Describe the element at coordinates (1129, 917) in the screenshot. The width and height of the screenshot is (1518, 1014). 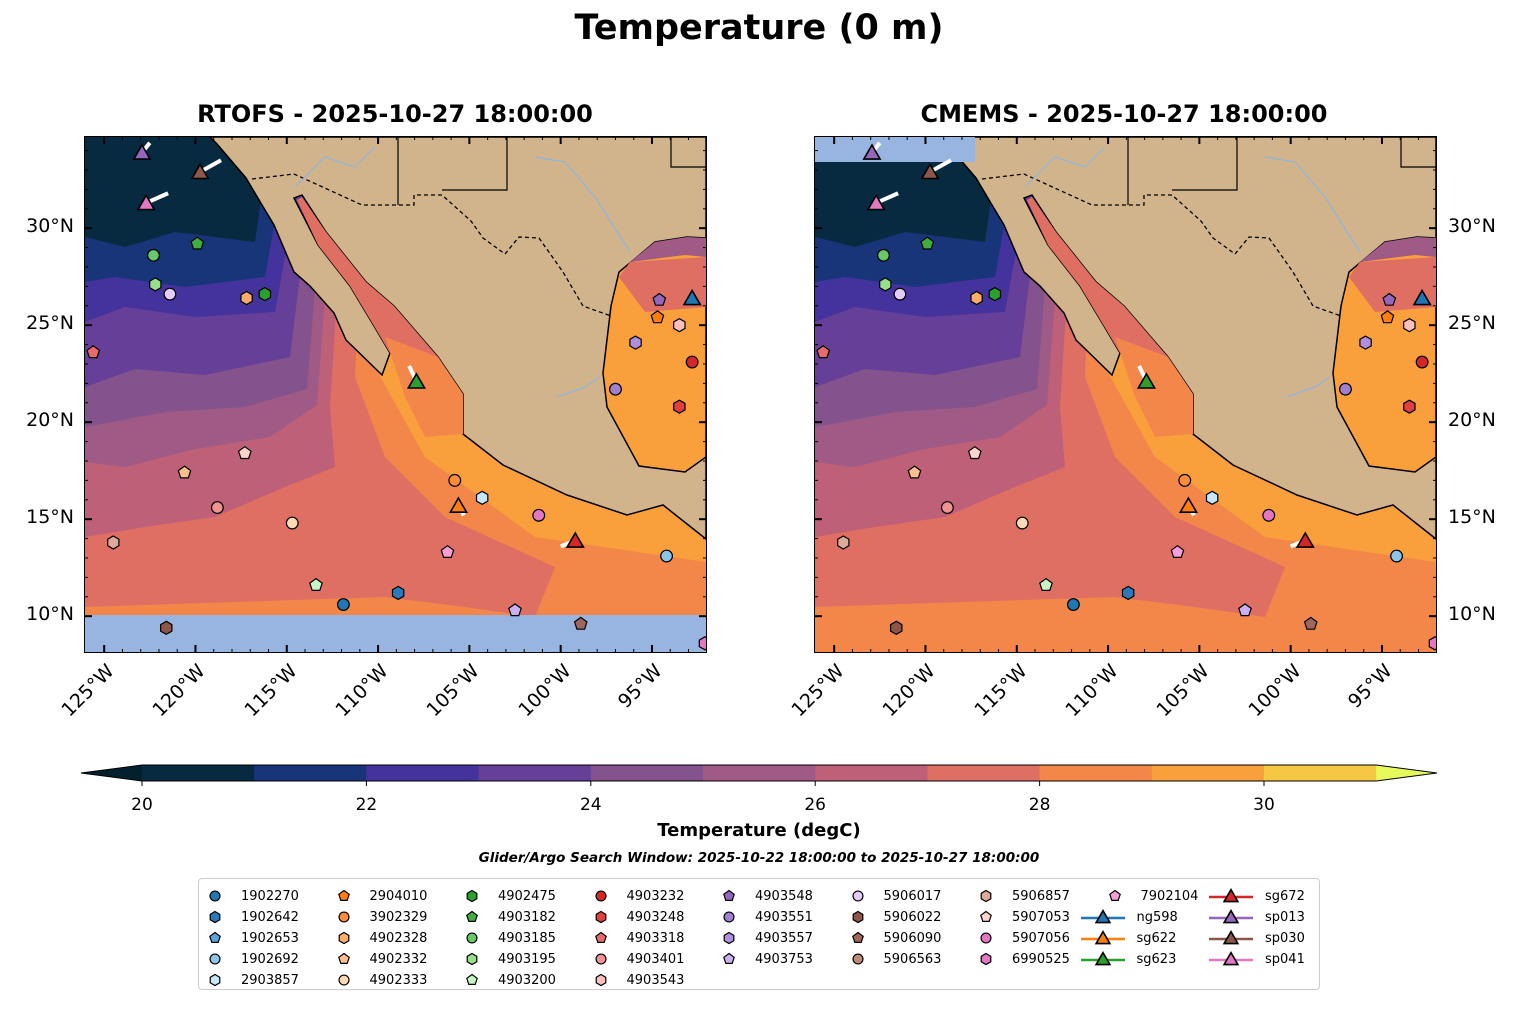
I see `legend-item: ng598` at that location.